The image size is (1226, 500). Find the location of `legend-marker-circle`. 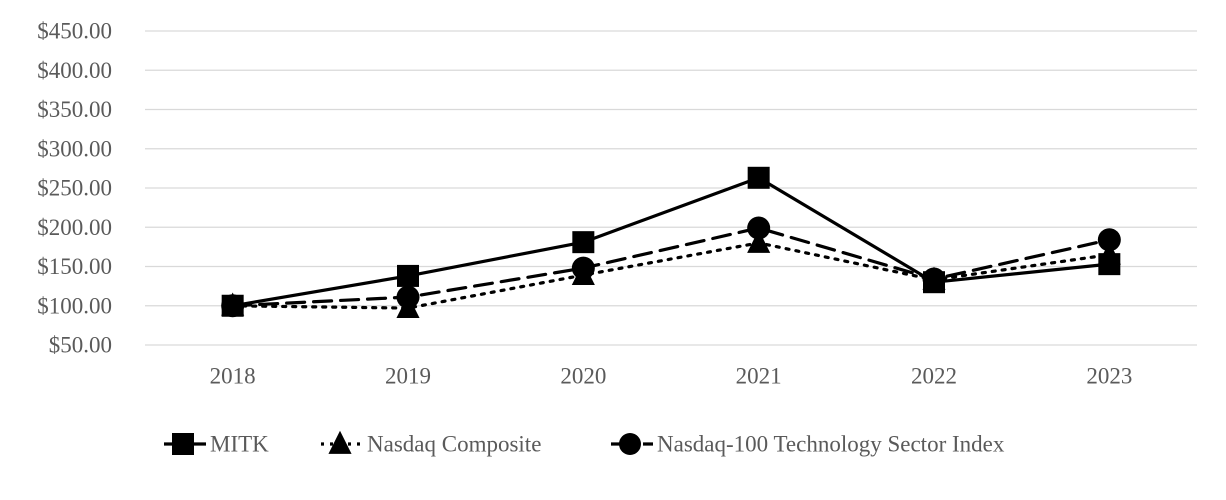

legend-marker-circle is located at coordinates (630, 444).